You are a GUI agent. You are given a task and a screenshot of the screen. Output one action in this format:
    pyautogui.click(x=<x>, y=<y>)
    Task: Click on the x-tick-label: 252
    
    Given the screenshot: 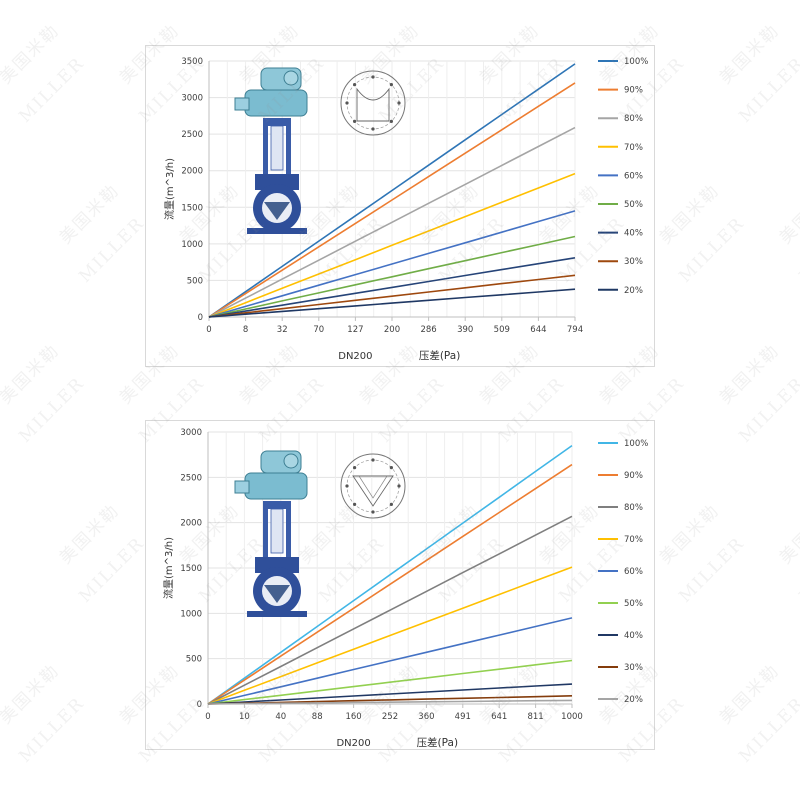 What is the action you would take?
    pyautogui.click(x=390, y=717)
    